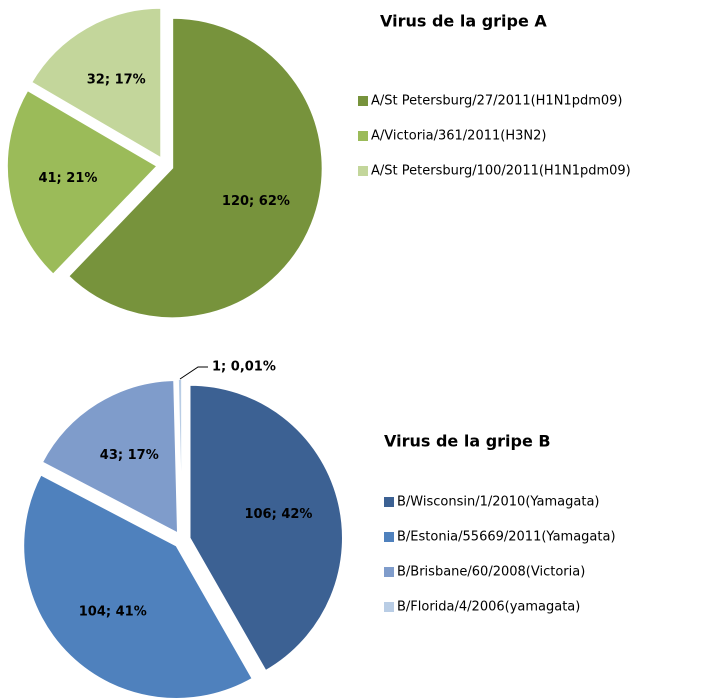 This screenshot has height=700, width=714. I want to click on legend-label: B/Brisbane/60/2008(Victoria), so click(491, 572).